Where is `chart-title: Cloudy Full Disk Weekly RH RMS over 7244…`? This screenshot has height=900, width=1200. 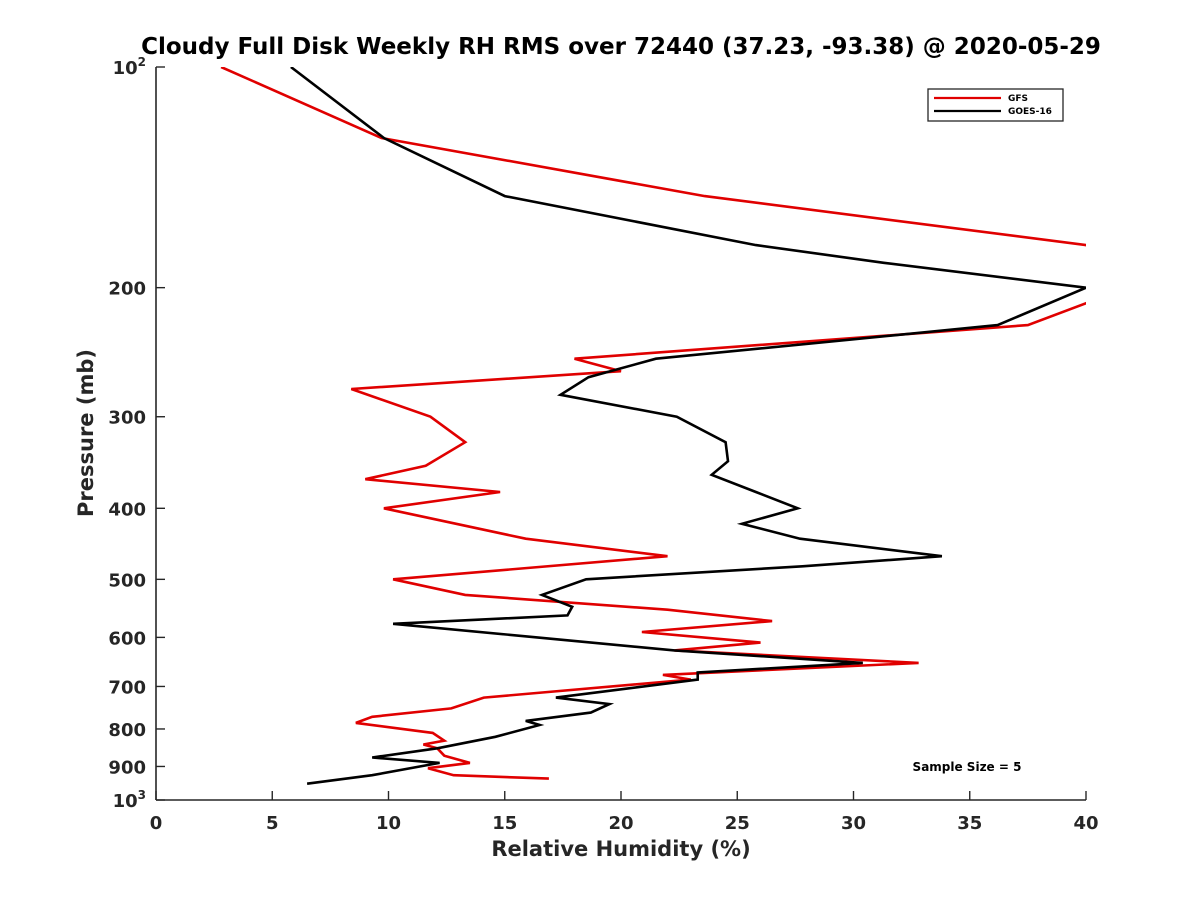
chart-title: Cloudy Full Disk Weekly RH RMS over 7244… is located at coordinates (621, 47).